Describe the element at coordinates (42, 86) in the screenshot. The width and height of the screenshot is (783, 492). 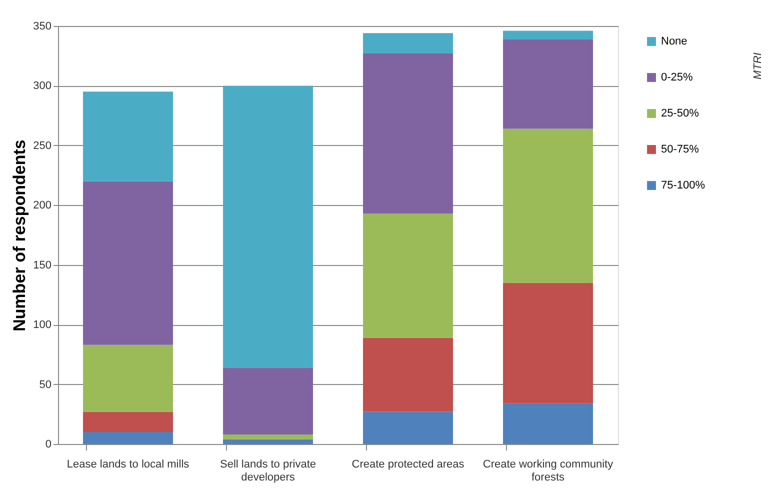
I see `y-tick-label: 300` at that location.